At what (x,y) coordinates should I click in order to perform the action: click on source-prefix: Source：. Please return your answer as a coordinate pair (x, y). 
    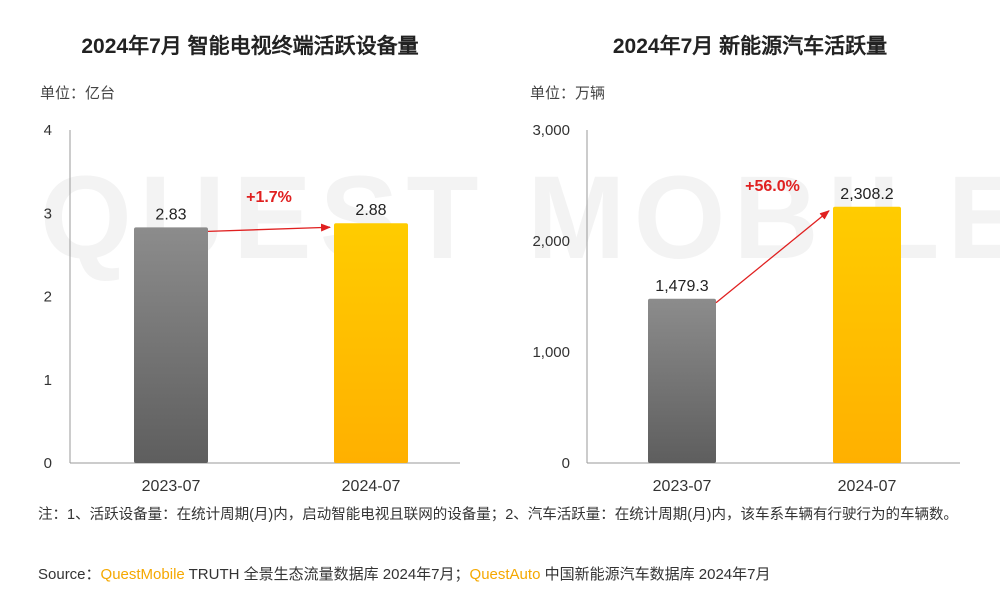
    Looking at the image, I should click on (69, 574).